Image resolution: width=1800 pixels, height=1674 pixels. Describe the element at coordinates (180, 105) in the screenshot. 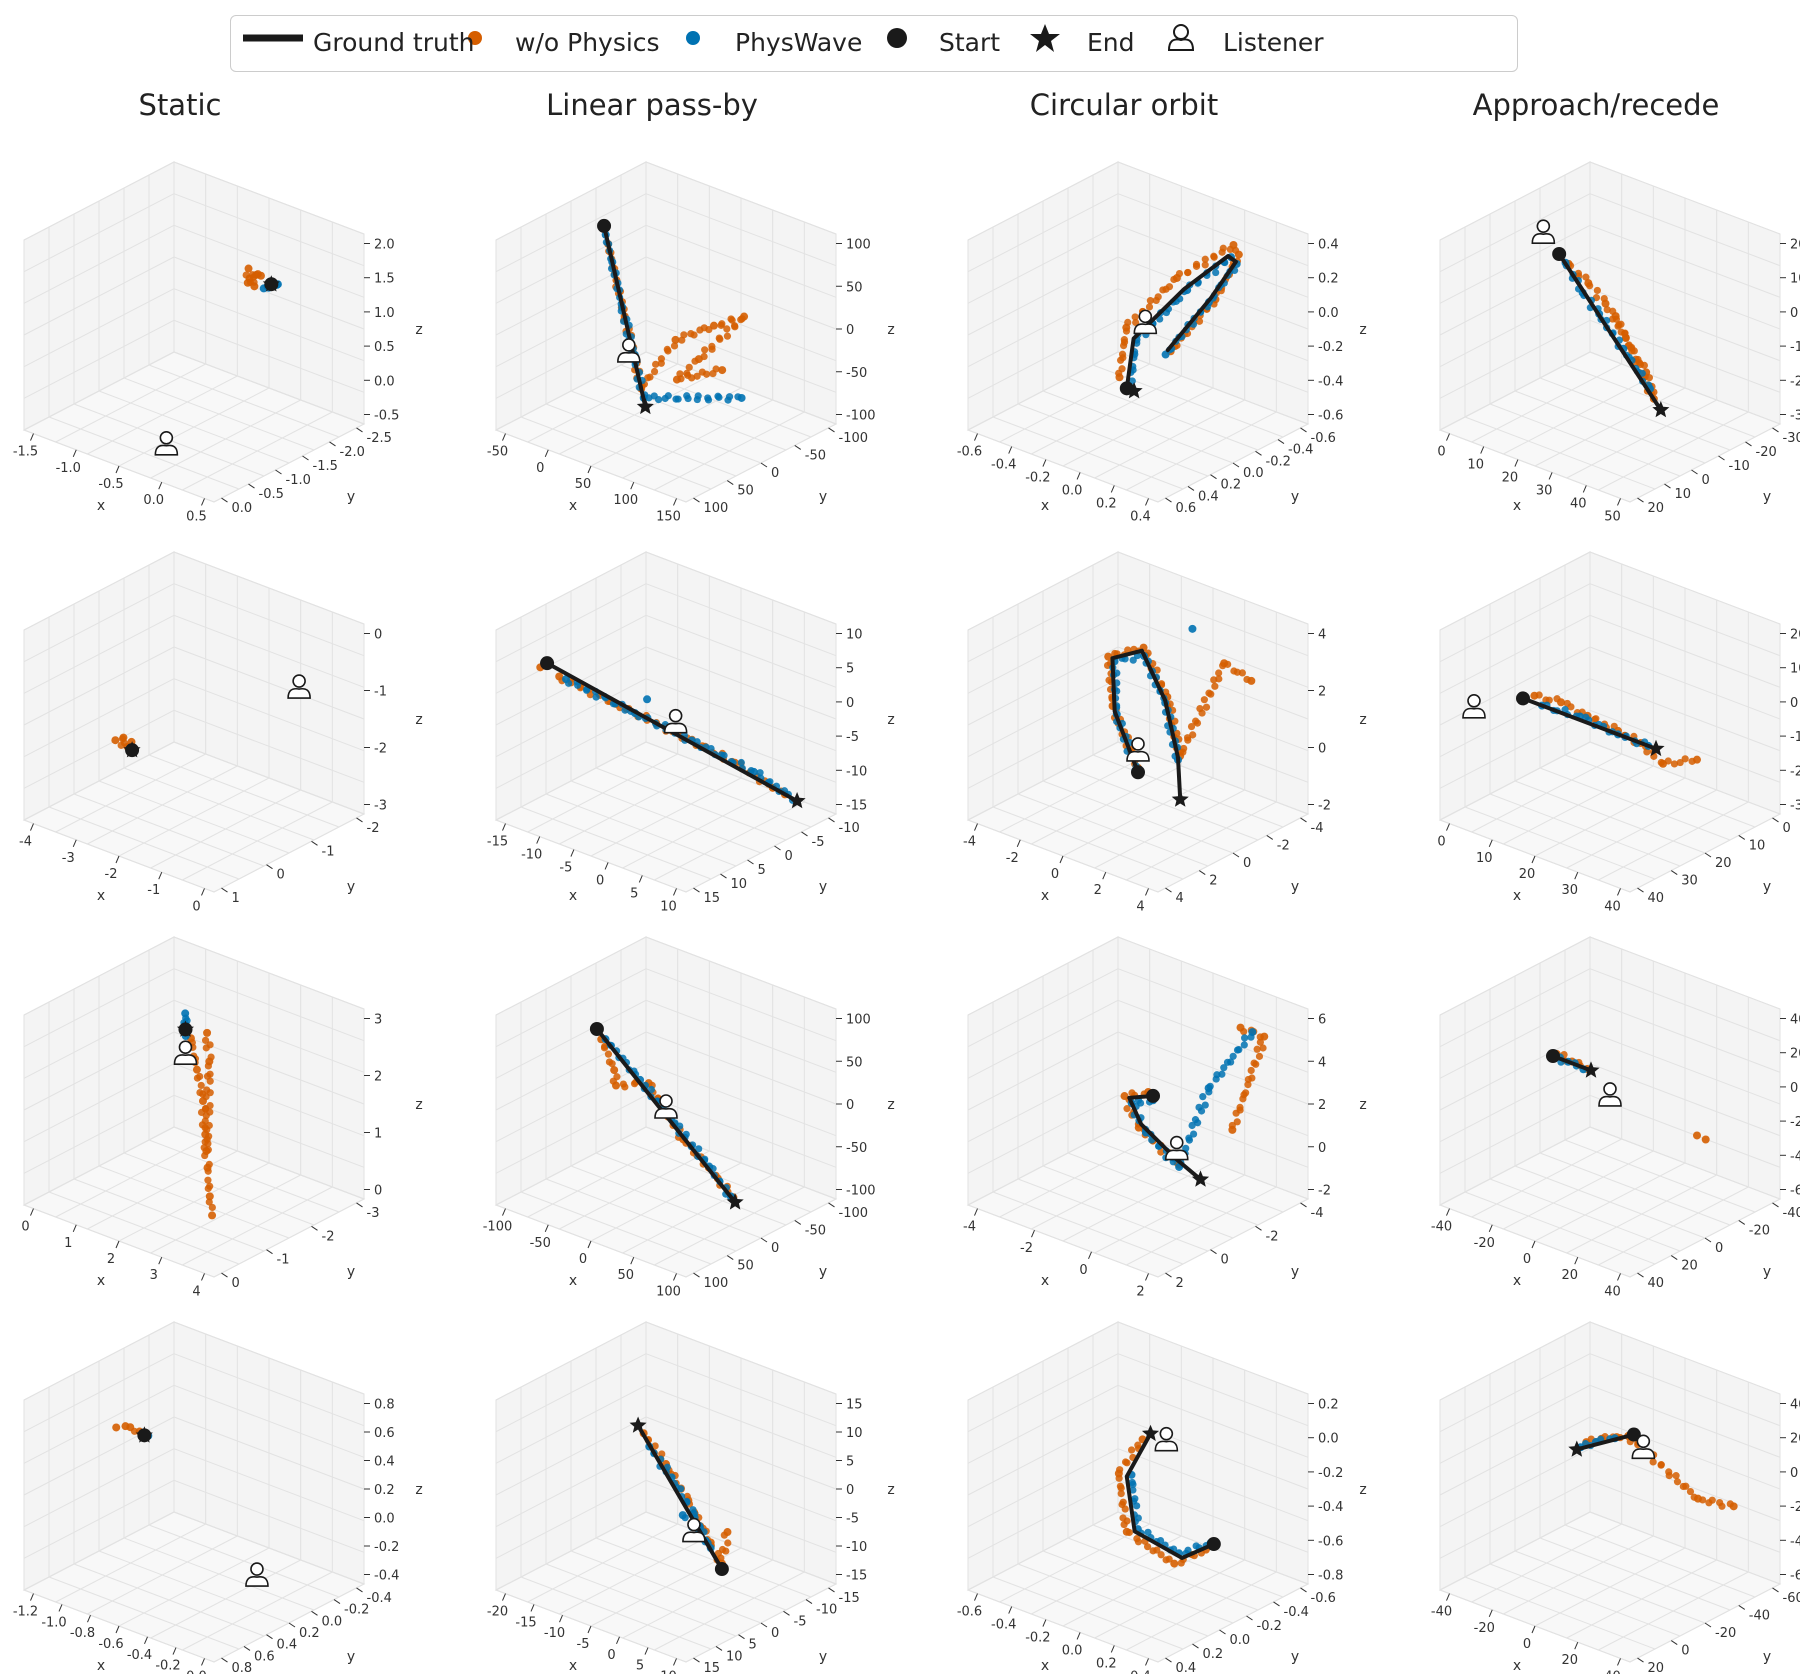

I see `column-title-static: Static` at that location.